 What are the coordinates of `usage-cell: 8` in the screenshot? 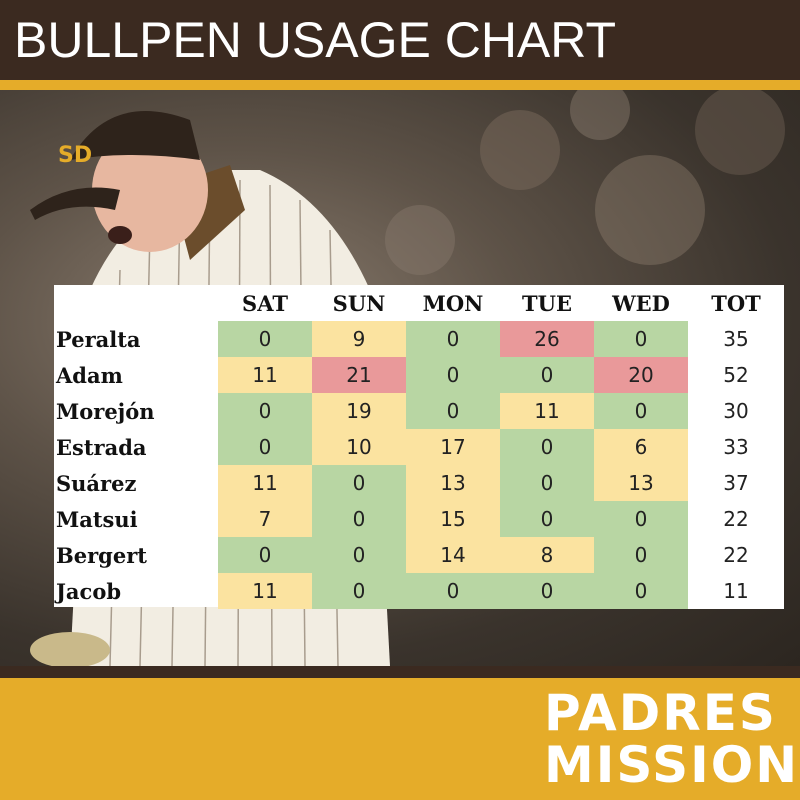 It's located at (547, 555).